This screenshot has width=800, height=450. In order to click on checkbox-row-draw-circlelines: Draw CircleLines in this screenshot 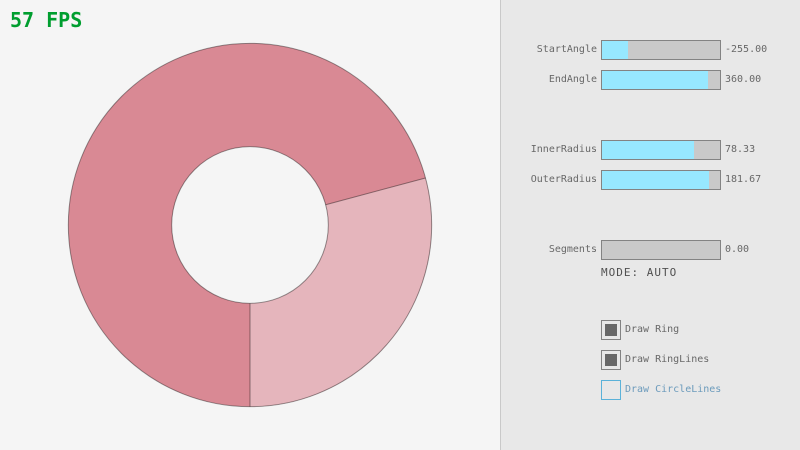, I will do `click(650, 390)`.